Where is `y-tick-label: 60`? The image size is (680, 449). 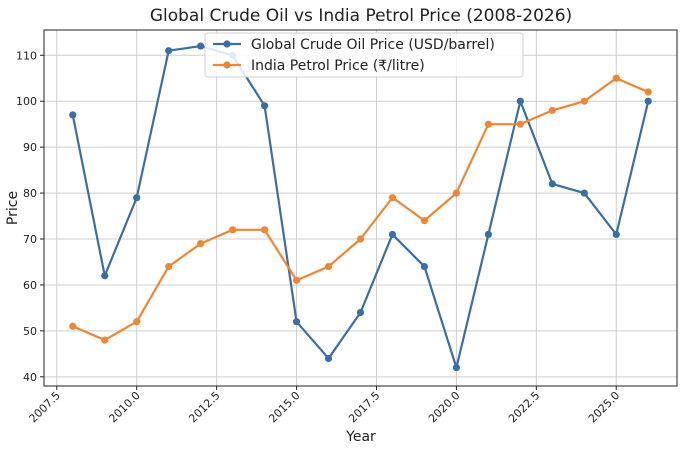
y-tick-label: 60 is located at coordinates (30, 285).